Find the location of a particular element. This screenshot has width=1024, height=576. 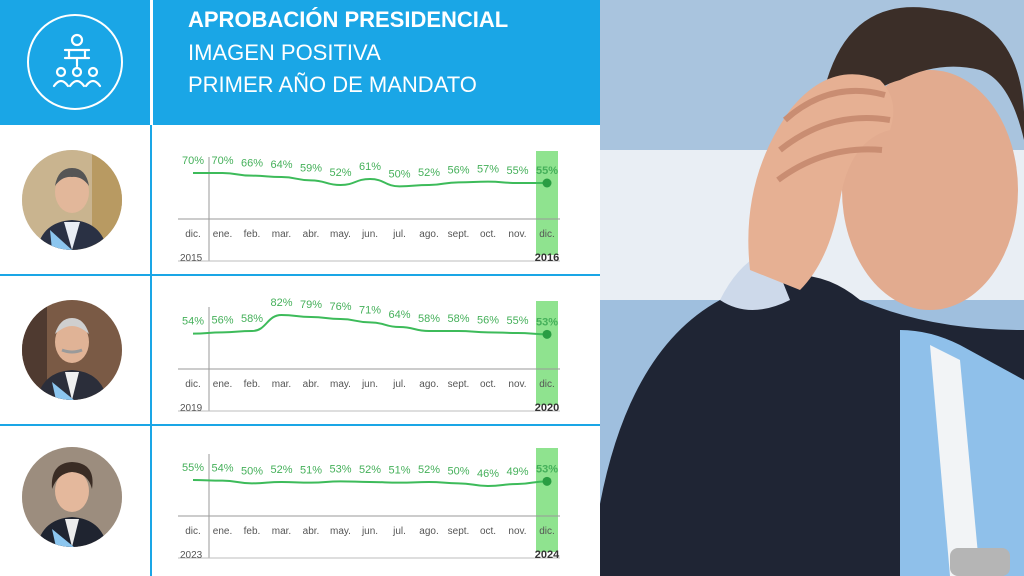

data-label: 61% is located at coordinates (370, 167).